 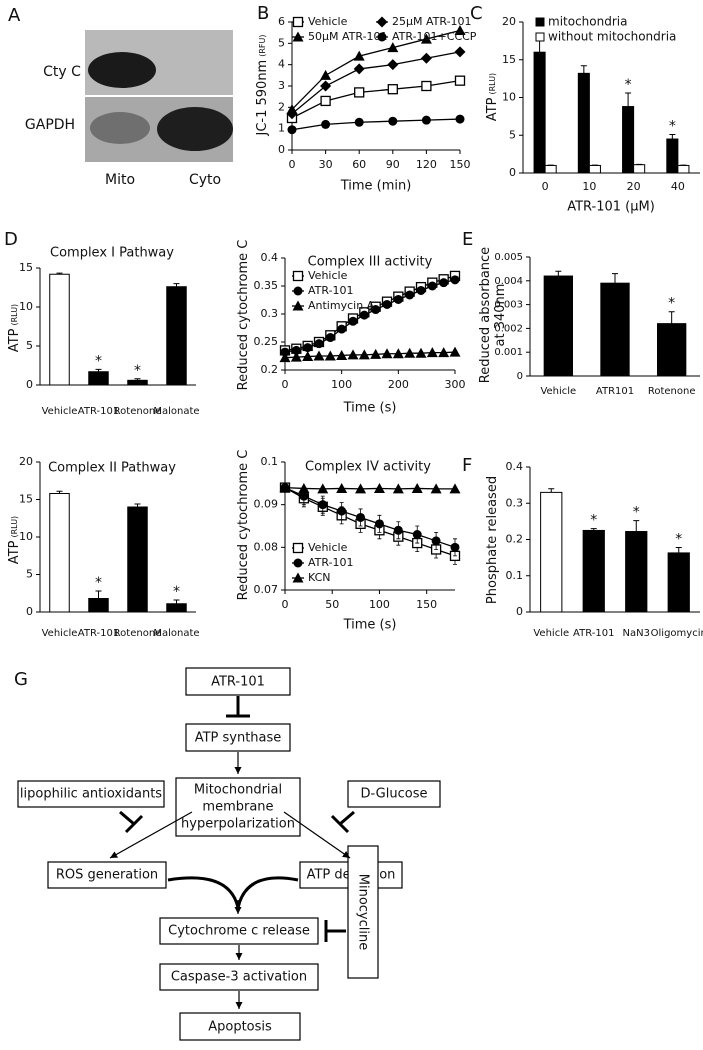 I want to click on x-tick-label: 30, so click(x=326, y=164).